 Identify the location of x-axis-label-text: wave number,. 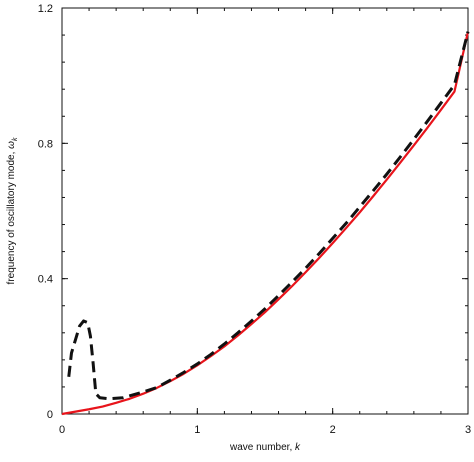
(262, 447).